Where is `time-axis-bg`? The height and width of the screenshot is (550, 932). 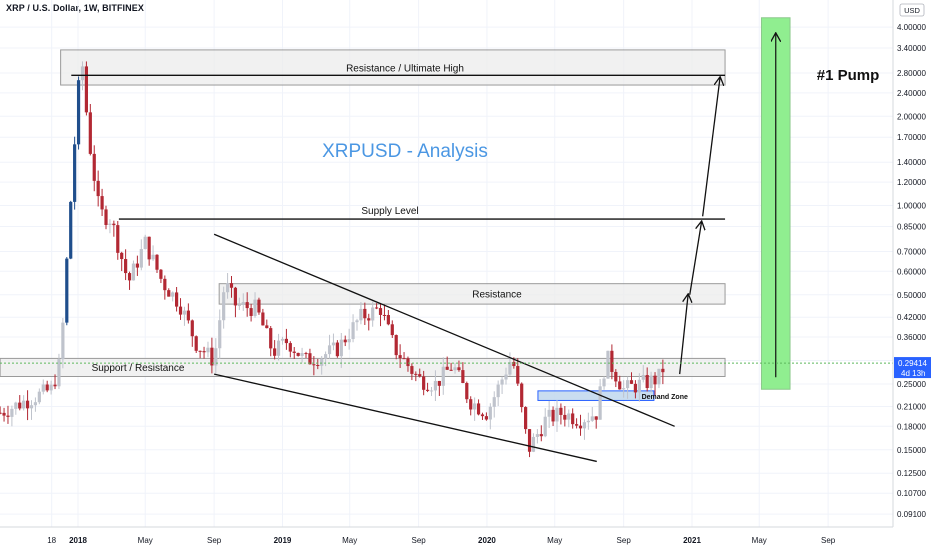
time-axis-bg is located at coordinates (466, 538).